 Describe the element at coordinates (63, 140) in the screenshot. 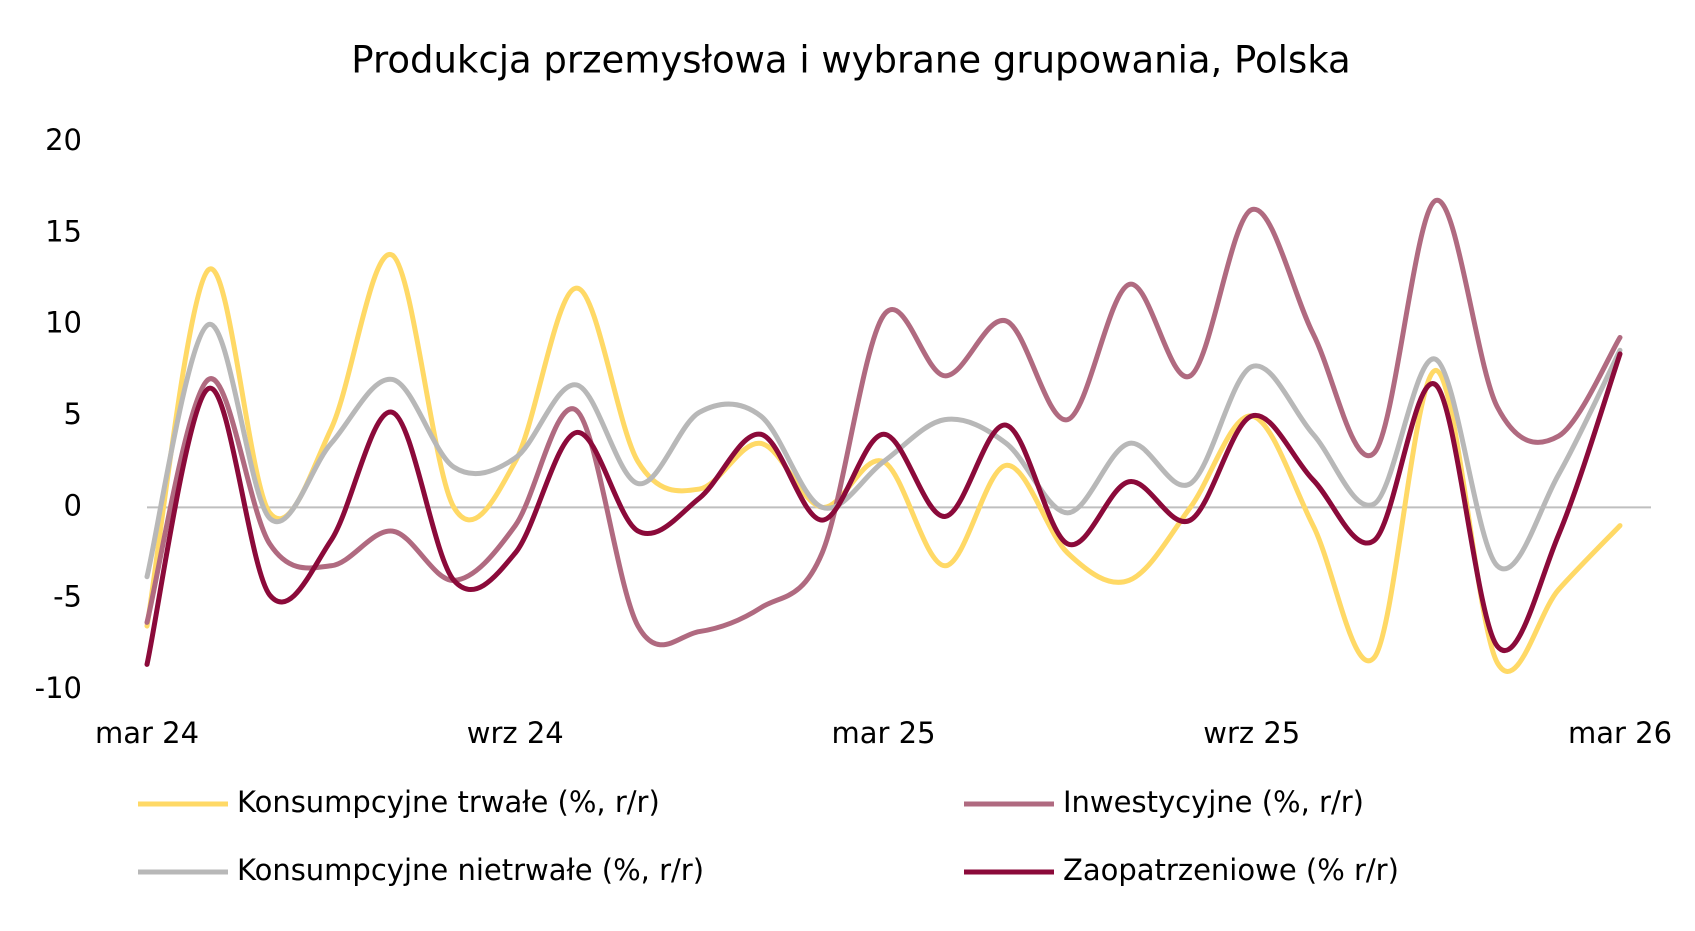

I see `y-tick-label: 20` at that location.